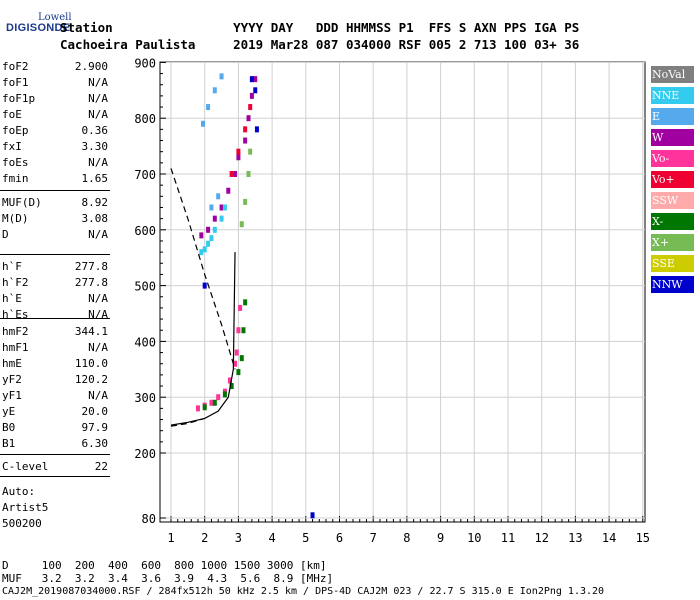 This screenshot has height=600, width=700. What do you see at coordinates (95, 202) in the screenshot?
I see `param-value: 8.92` at bounding box center [95, 202].